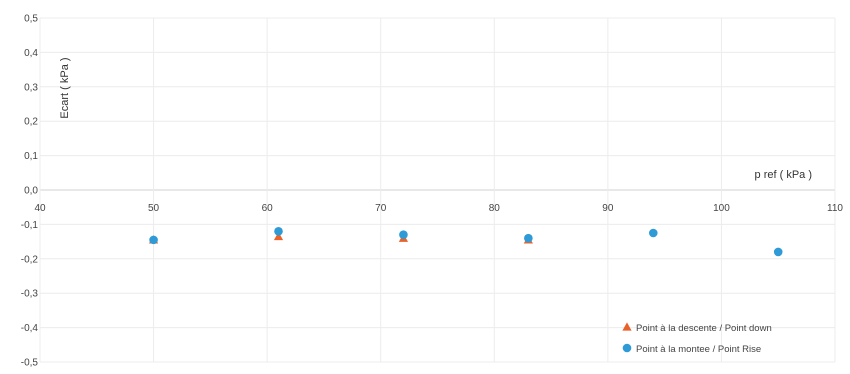  I want to click on y-tick-label: 0,0, so click(31, 191).